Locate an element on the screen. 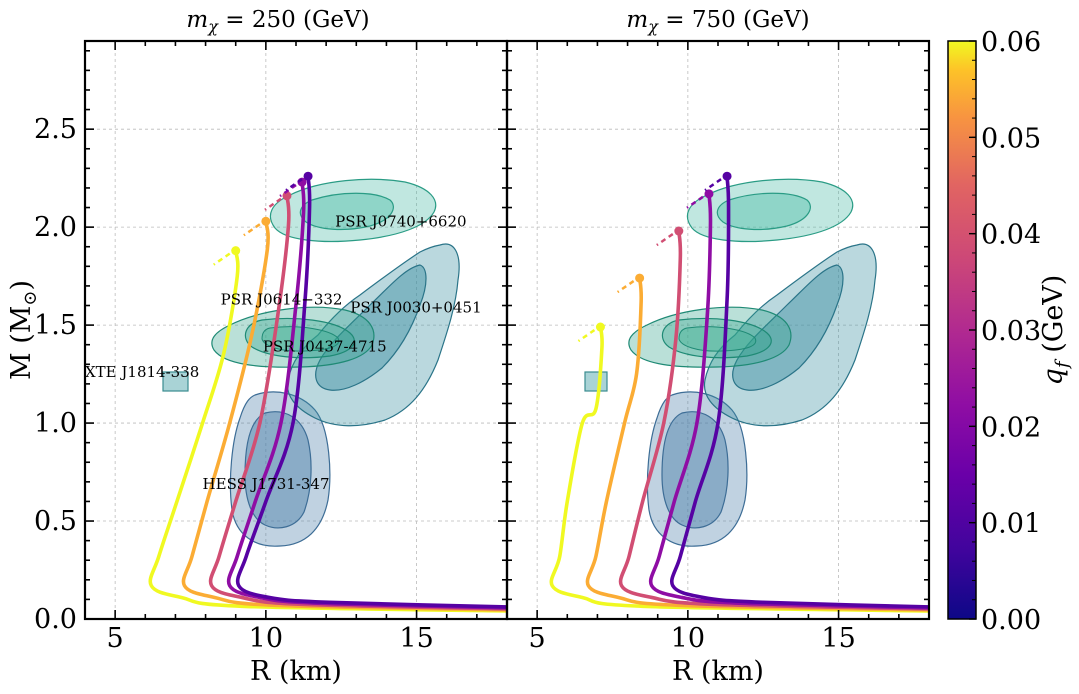 The height and width of the screenshot is (694, 1079). y-tick-label: 2.5 is located at coordinates (55, 129).